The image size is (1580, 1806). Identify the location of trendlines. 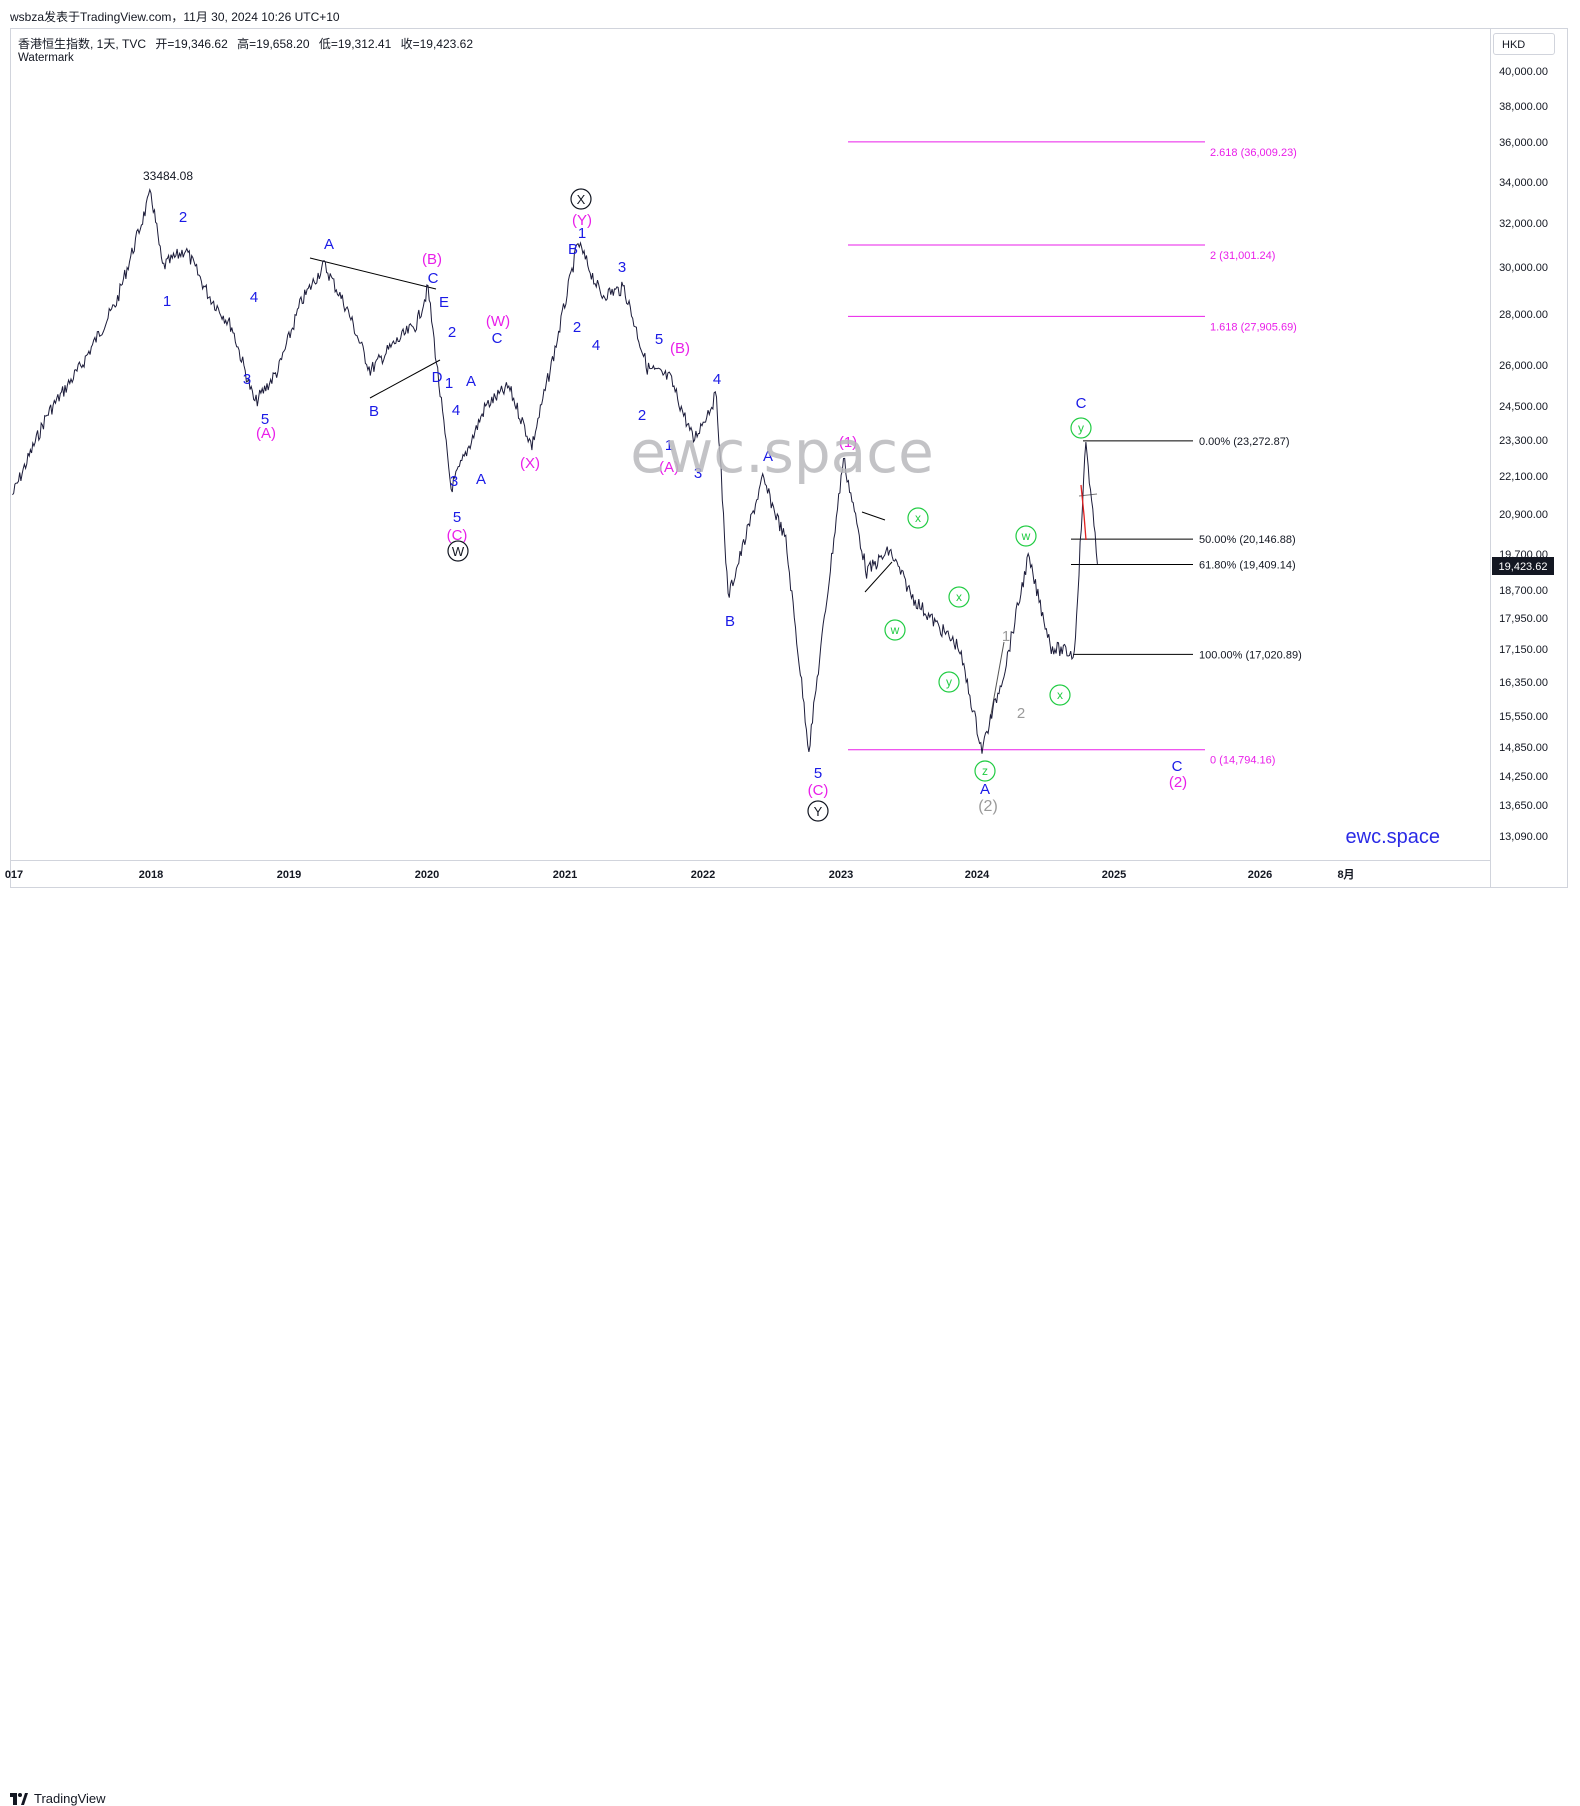
(703, 489).